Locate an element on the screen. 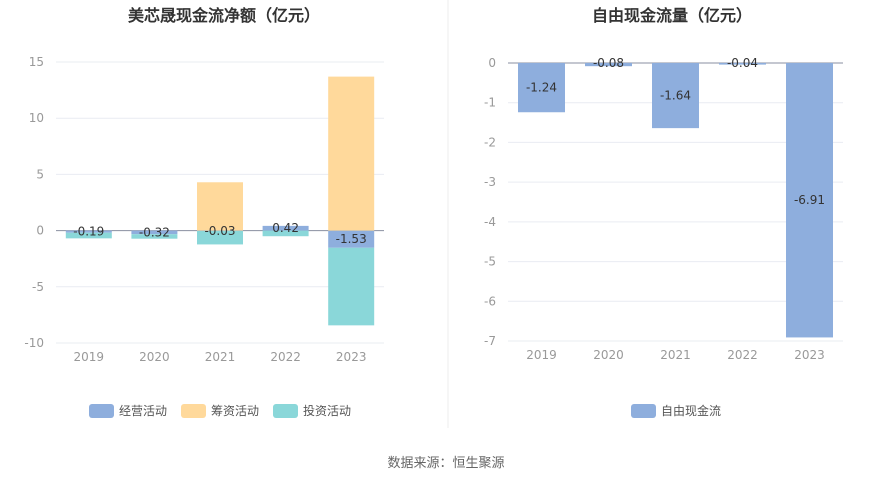 This screenshot has width=893, height=485. chart1-ytick-label: 5 is located at coordinates (40, 174).